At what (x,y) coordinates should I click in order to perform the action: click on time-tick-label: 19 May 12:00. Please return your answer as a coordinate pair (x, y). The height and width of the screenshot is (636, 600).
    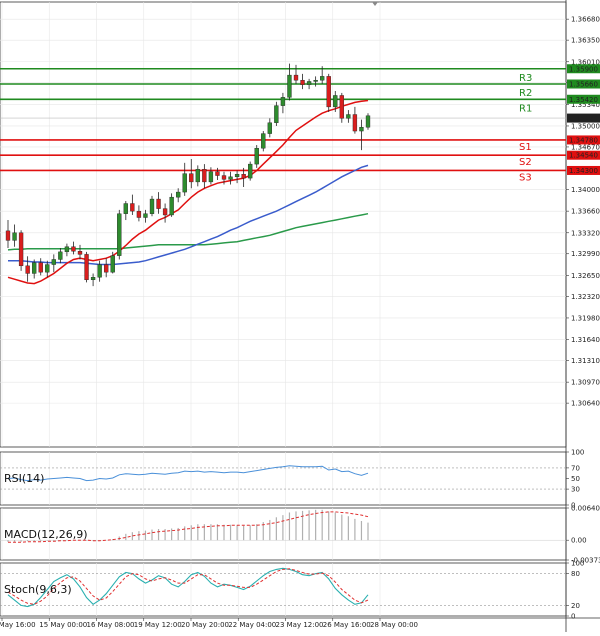
    Looking at the image, I should click on (158, 625).